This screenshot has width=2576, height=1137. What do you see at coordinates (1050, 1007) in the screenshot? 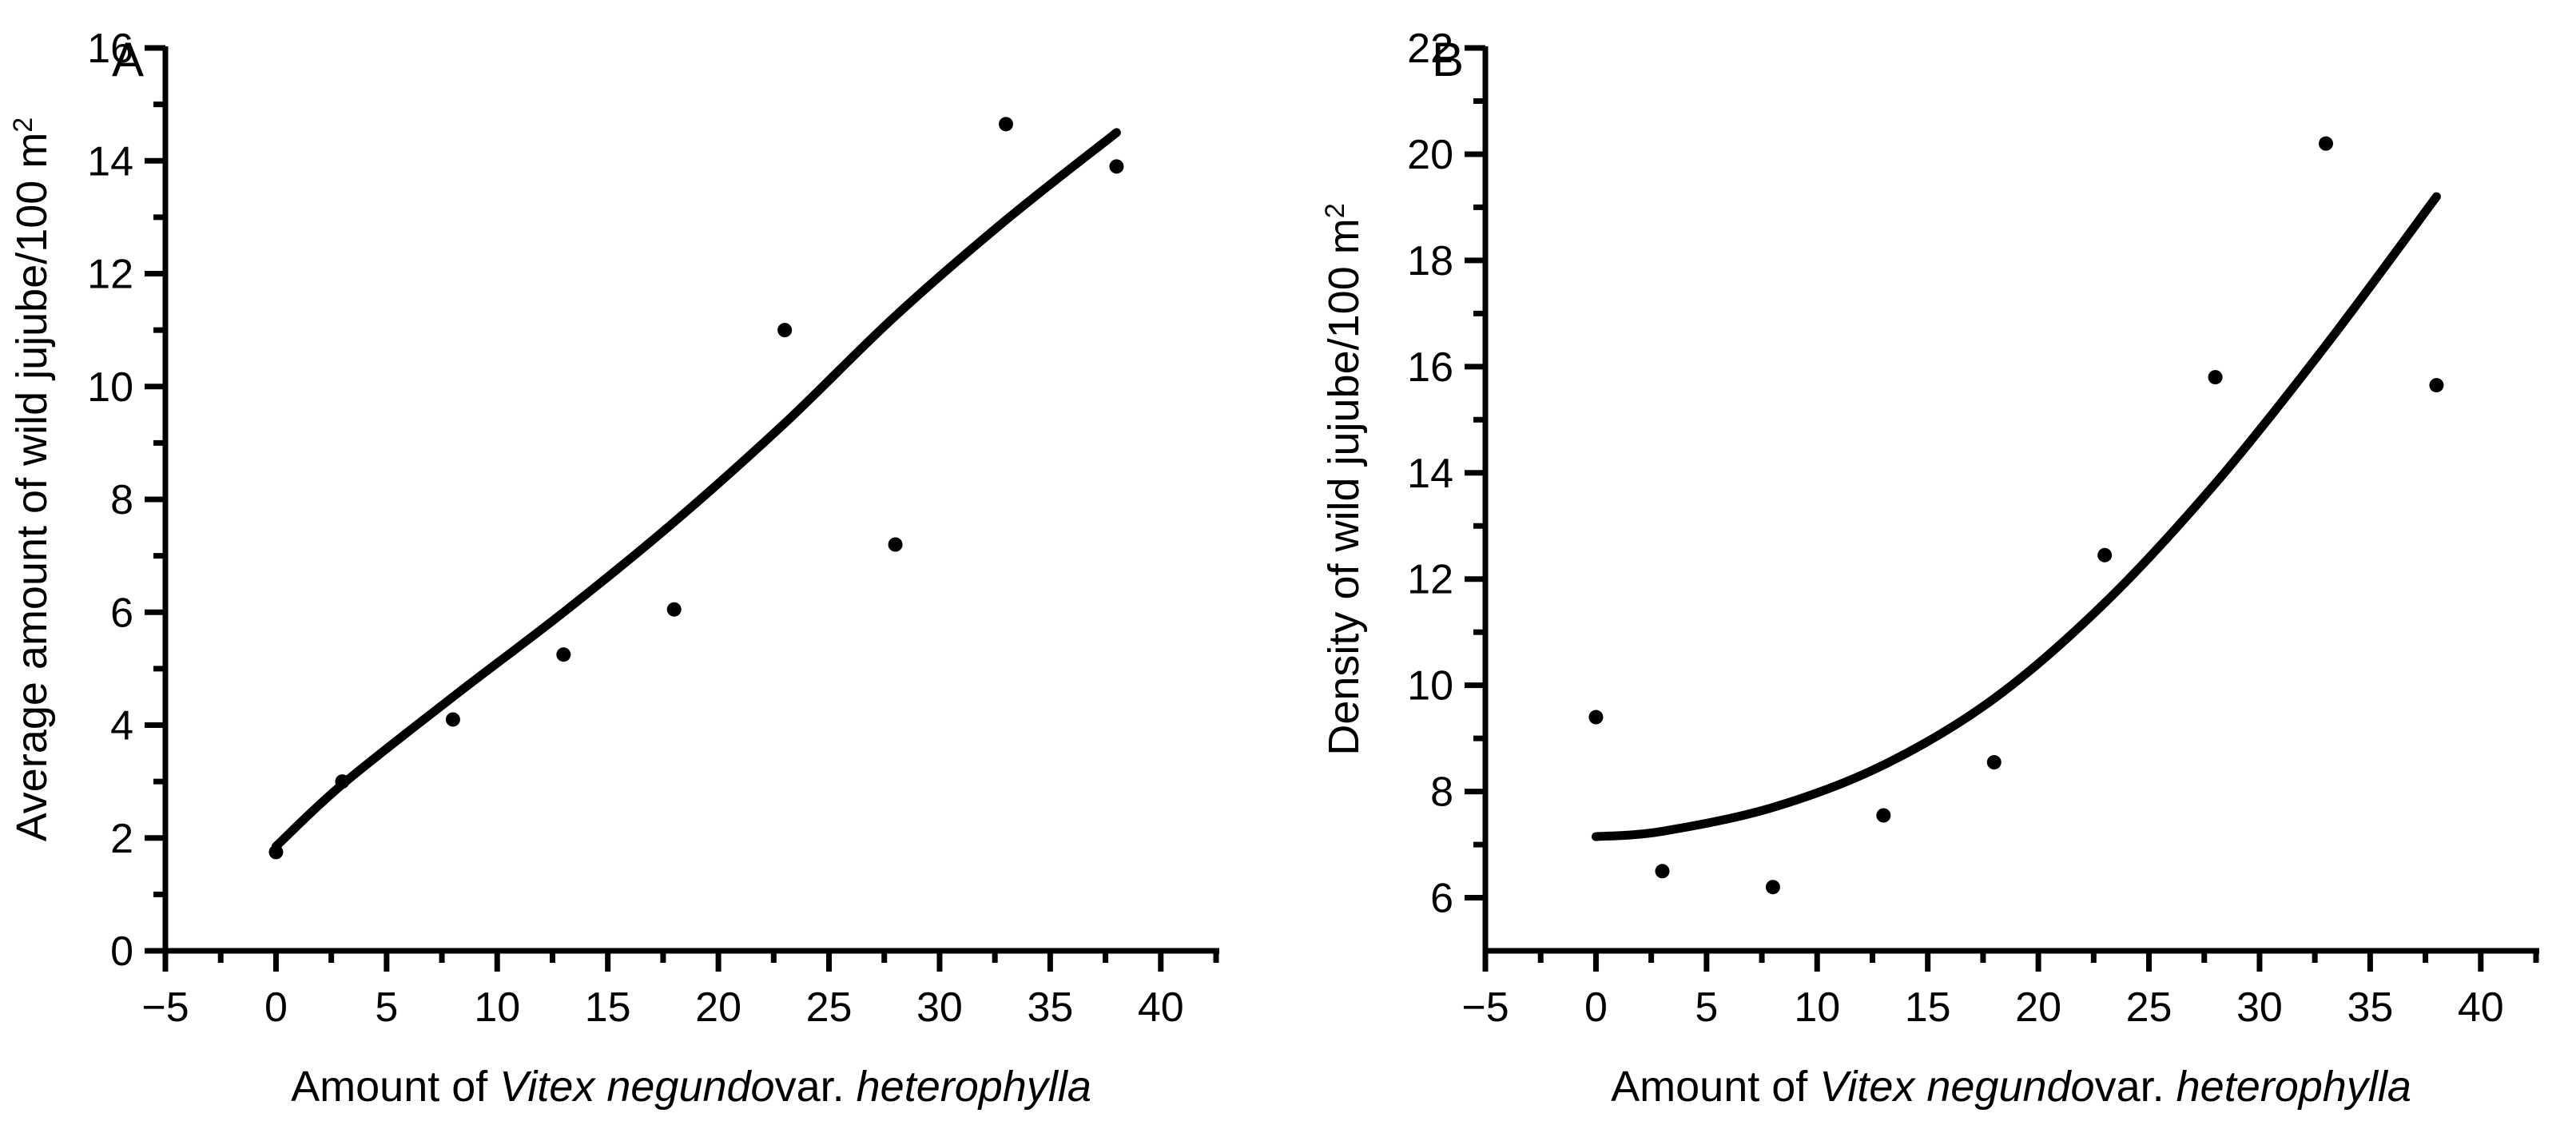
I see `a-x-tick-label: 35` at bounding box center [1050, 1007].